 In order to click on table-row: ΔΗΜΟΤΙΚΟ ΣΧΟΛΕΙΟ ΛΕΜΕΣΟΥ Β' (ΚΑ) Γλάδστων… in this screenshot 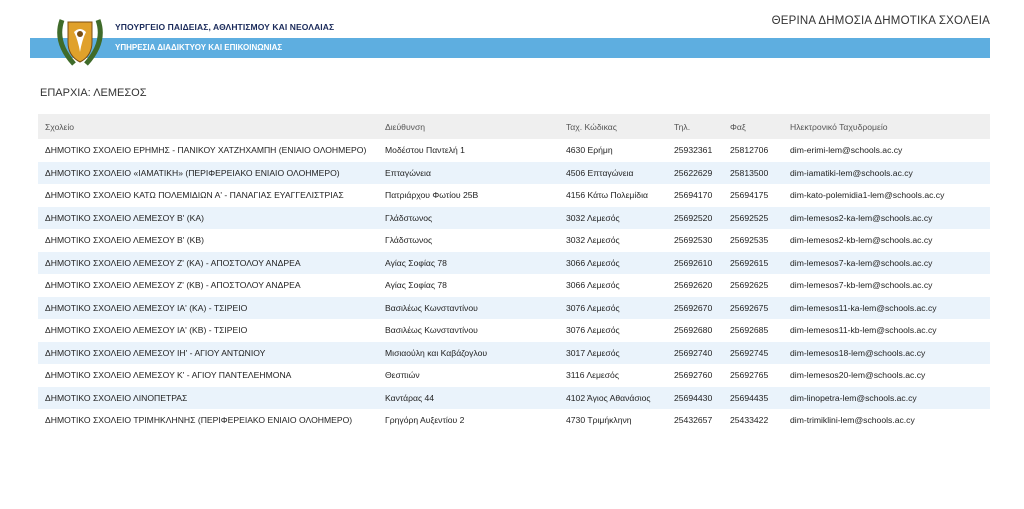, I will do `click(514, 217)`.